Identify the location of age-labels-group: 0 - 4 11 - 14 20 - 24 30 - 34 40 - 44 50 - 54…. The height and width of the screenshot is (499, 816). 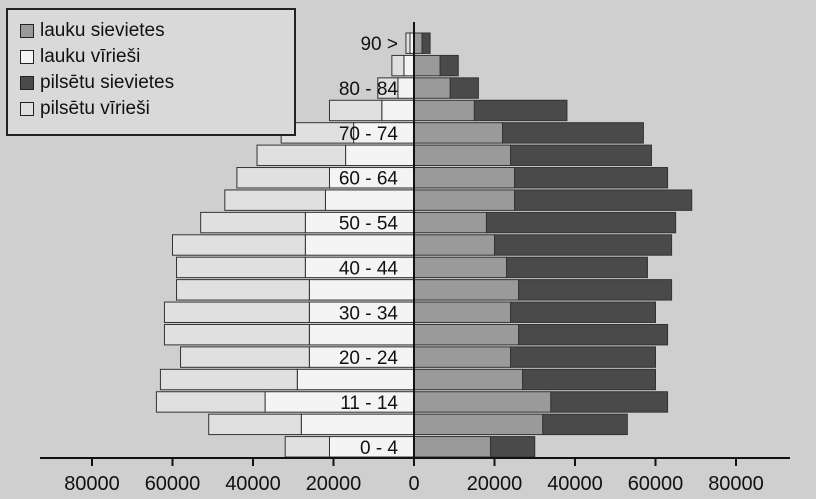
(369, 246).